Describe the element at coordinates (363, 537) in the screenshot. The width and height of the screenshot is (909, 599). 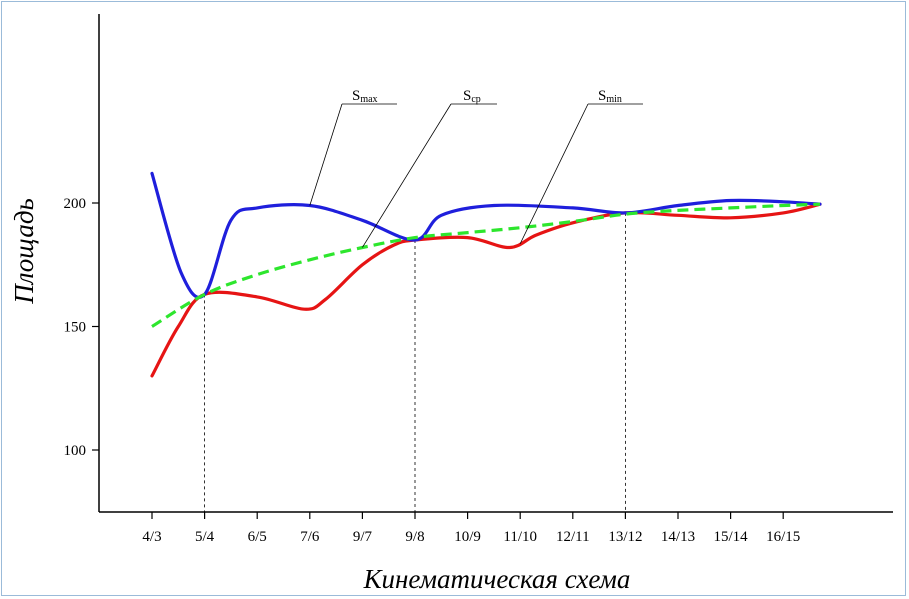
I see `x-tick-label: 9/7` at that location.